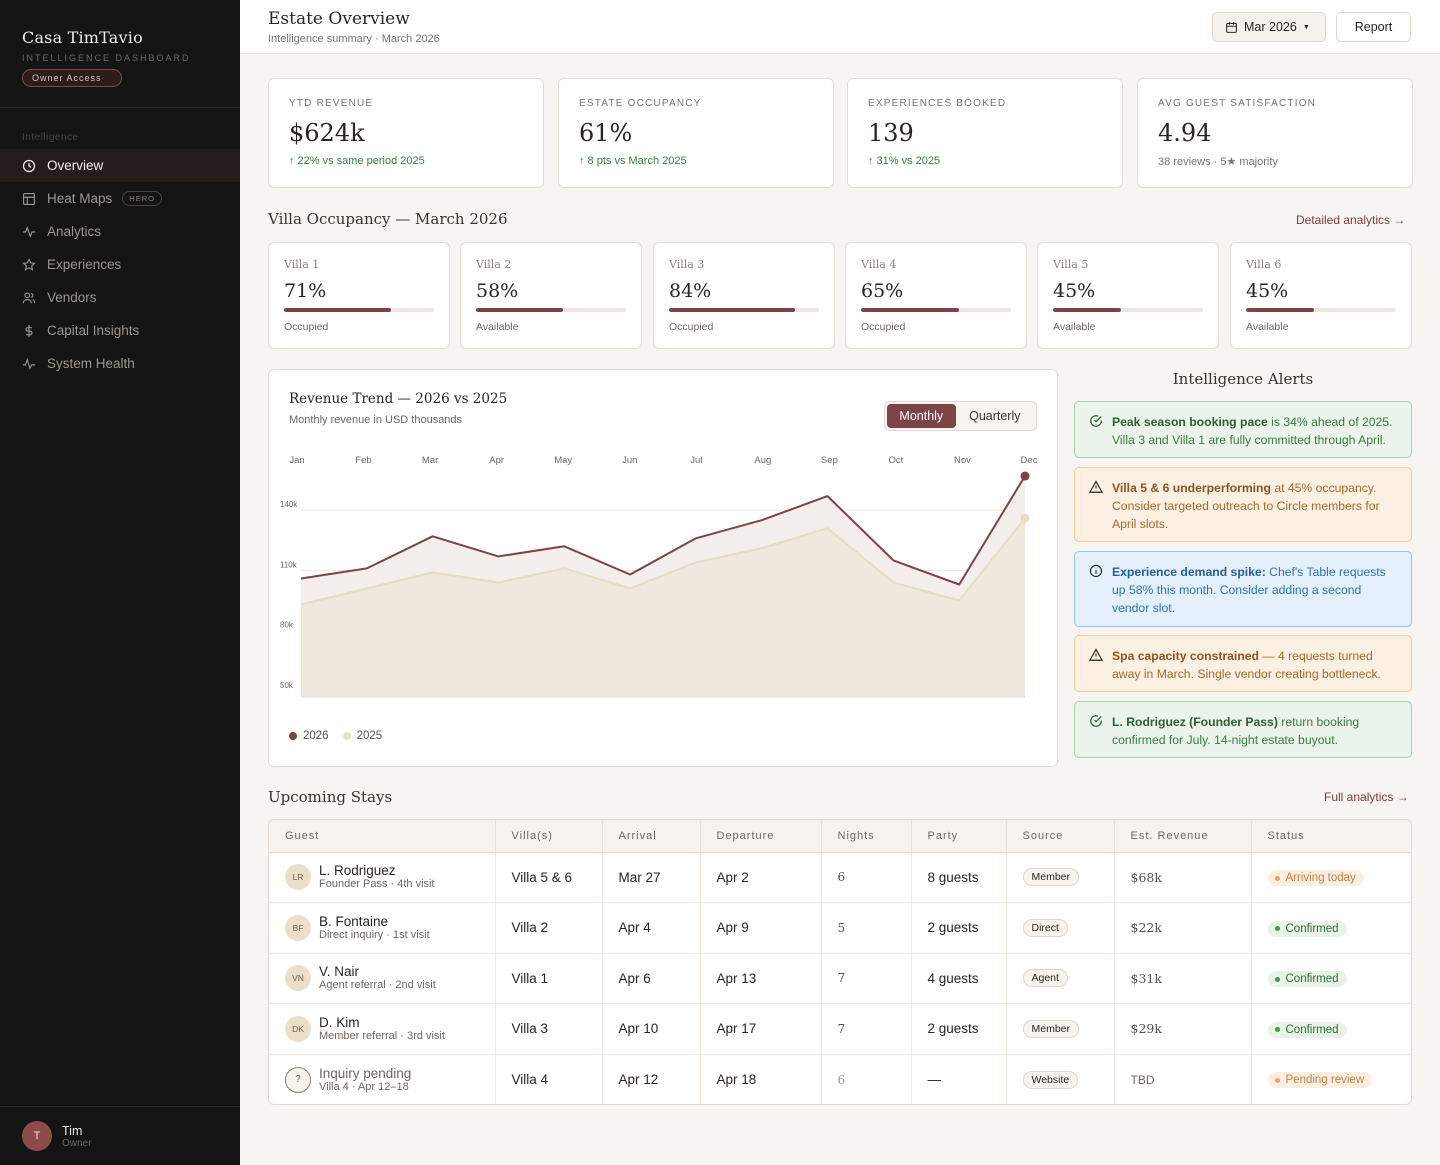 This screenshot has width=1440, height=1165. Describe the element at coordinates (1128, 295) in the screenshot. I see `villa-card-5: Villa 5 45% Available` at that location.